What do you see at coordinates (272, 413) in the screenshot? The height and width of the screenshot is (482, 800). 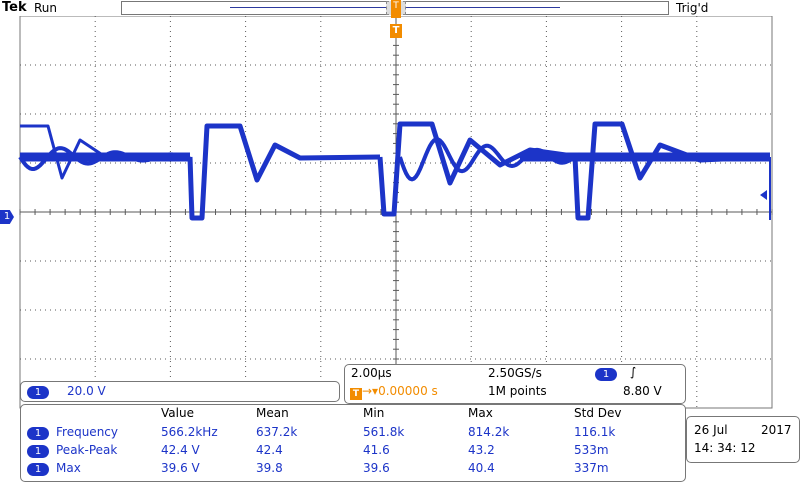 I see `col-header-mean: Mean` at bounding box center [272, 413].